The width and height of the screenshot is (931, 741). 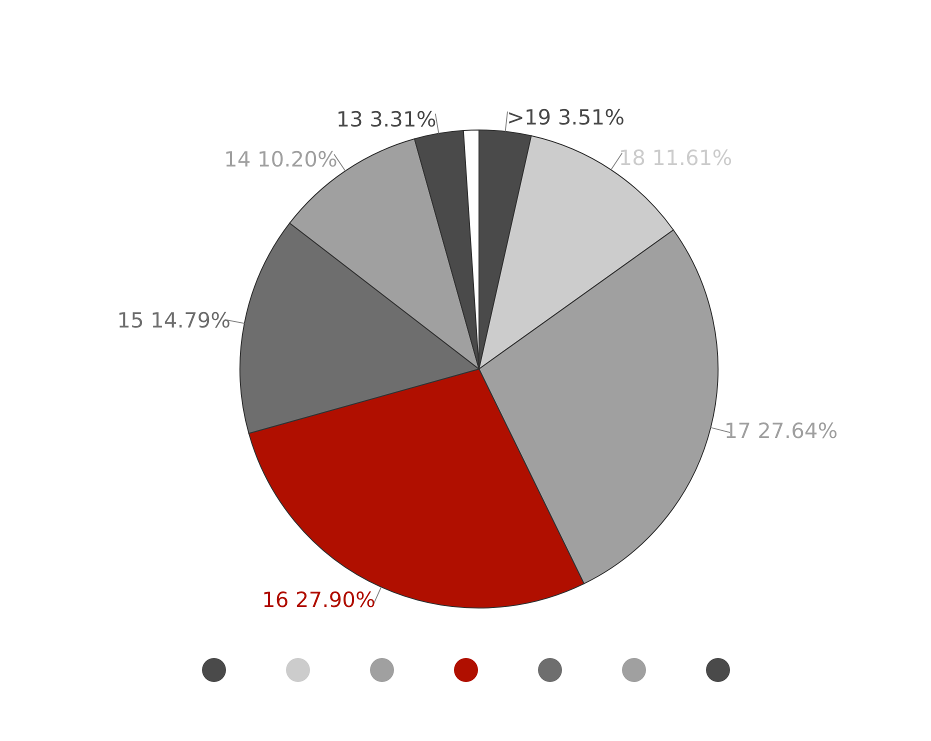 What do you see at coordinates (781, 430) in the screenshot?
I see `slice-label: 17 27.64%` at bounding box center [781, 430].